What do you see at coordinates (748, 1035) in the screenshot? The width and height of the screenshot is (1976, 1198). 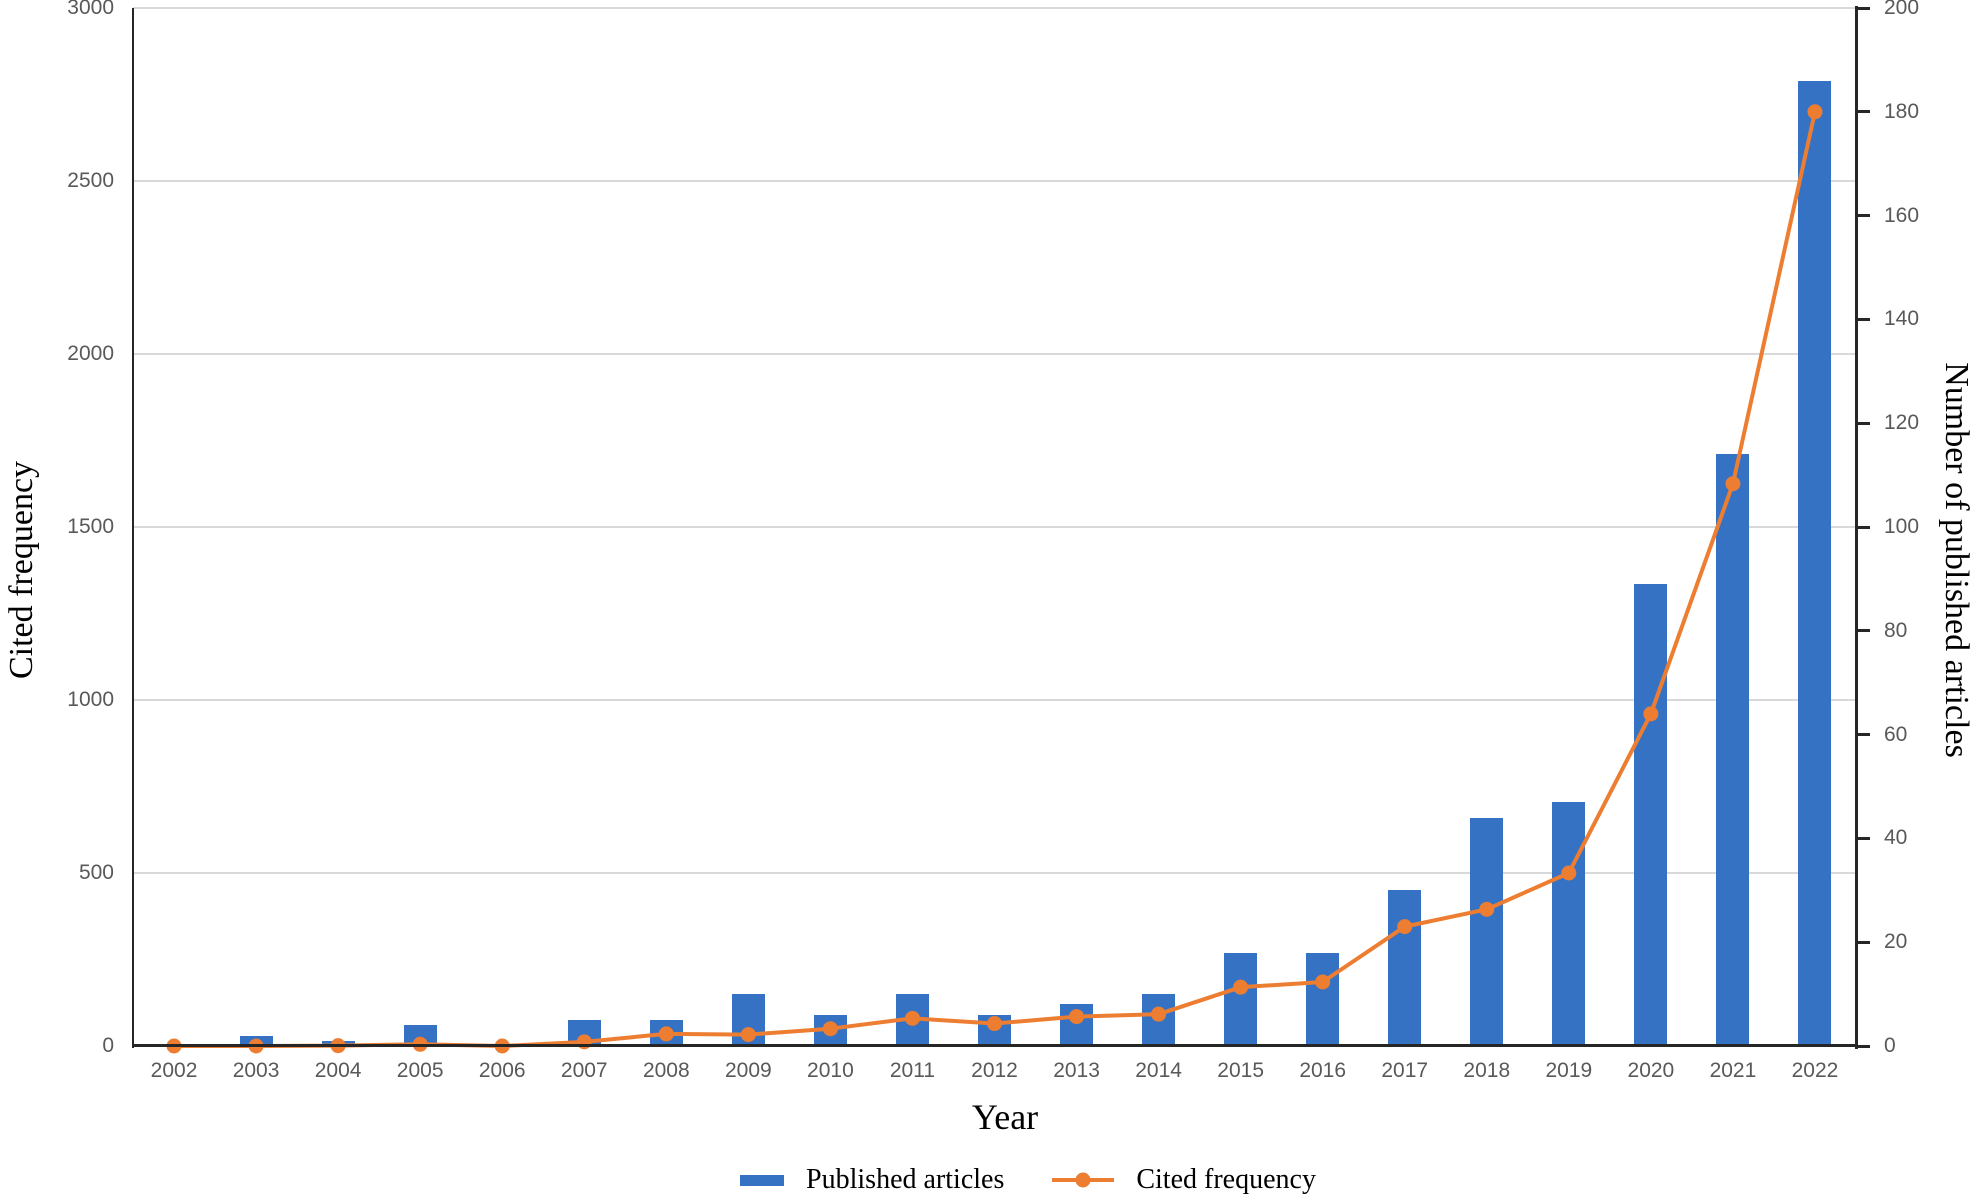 I see `marker-2009` at bounding box center [748, 1035].